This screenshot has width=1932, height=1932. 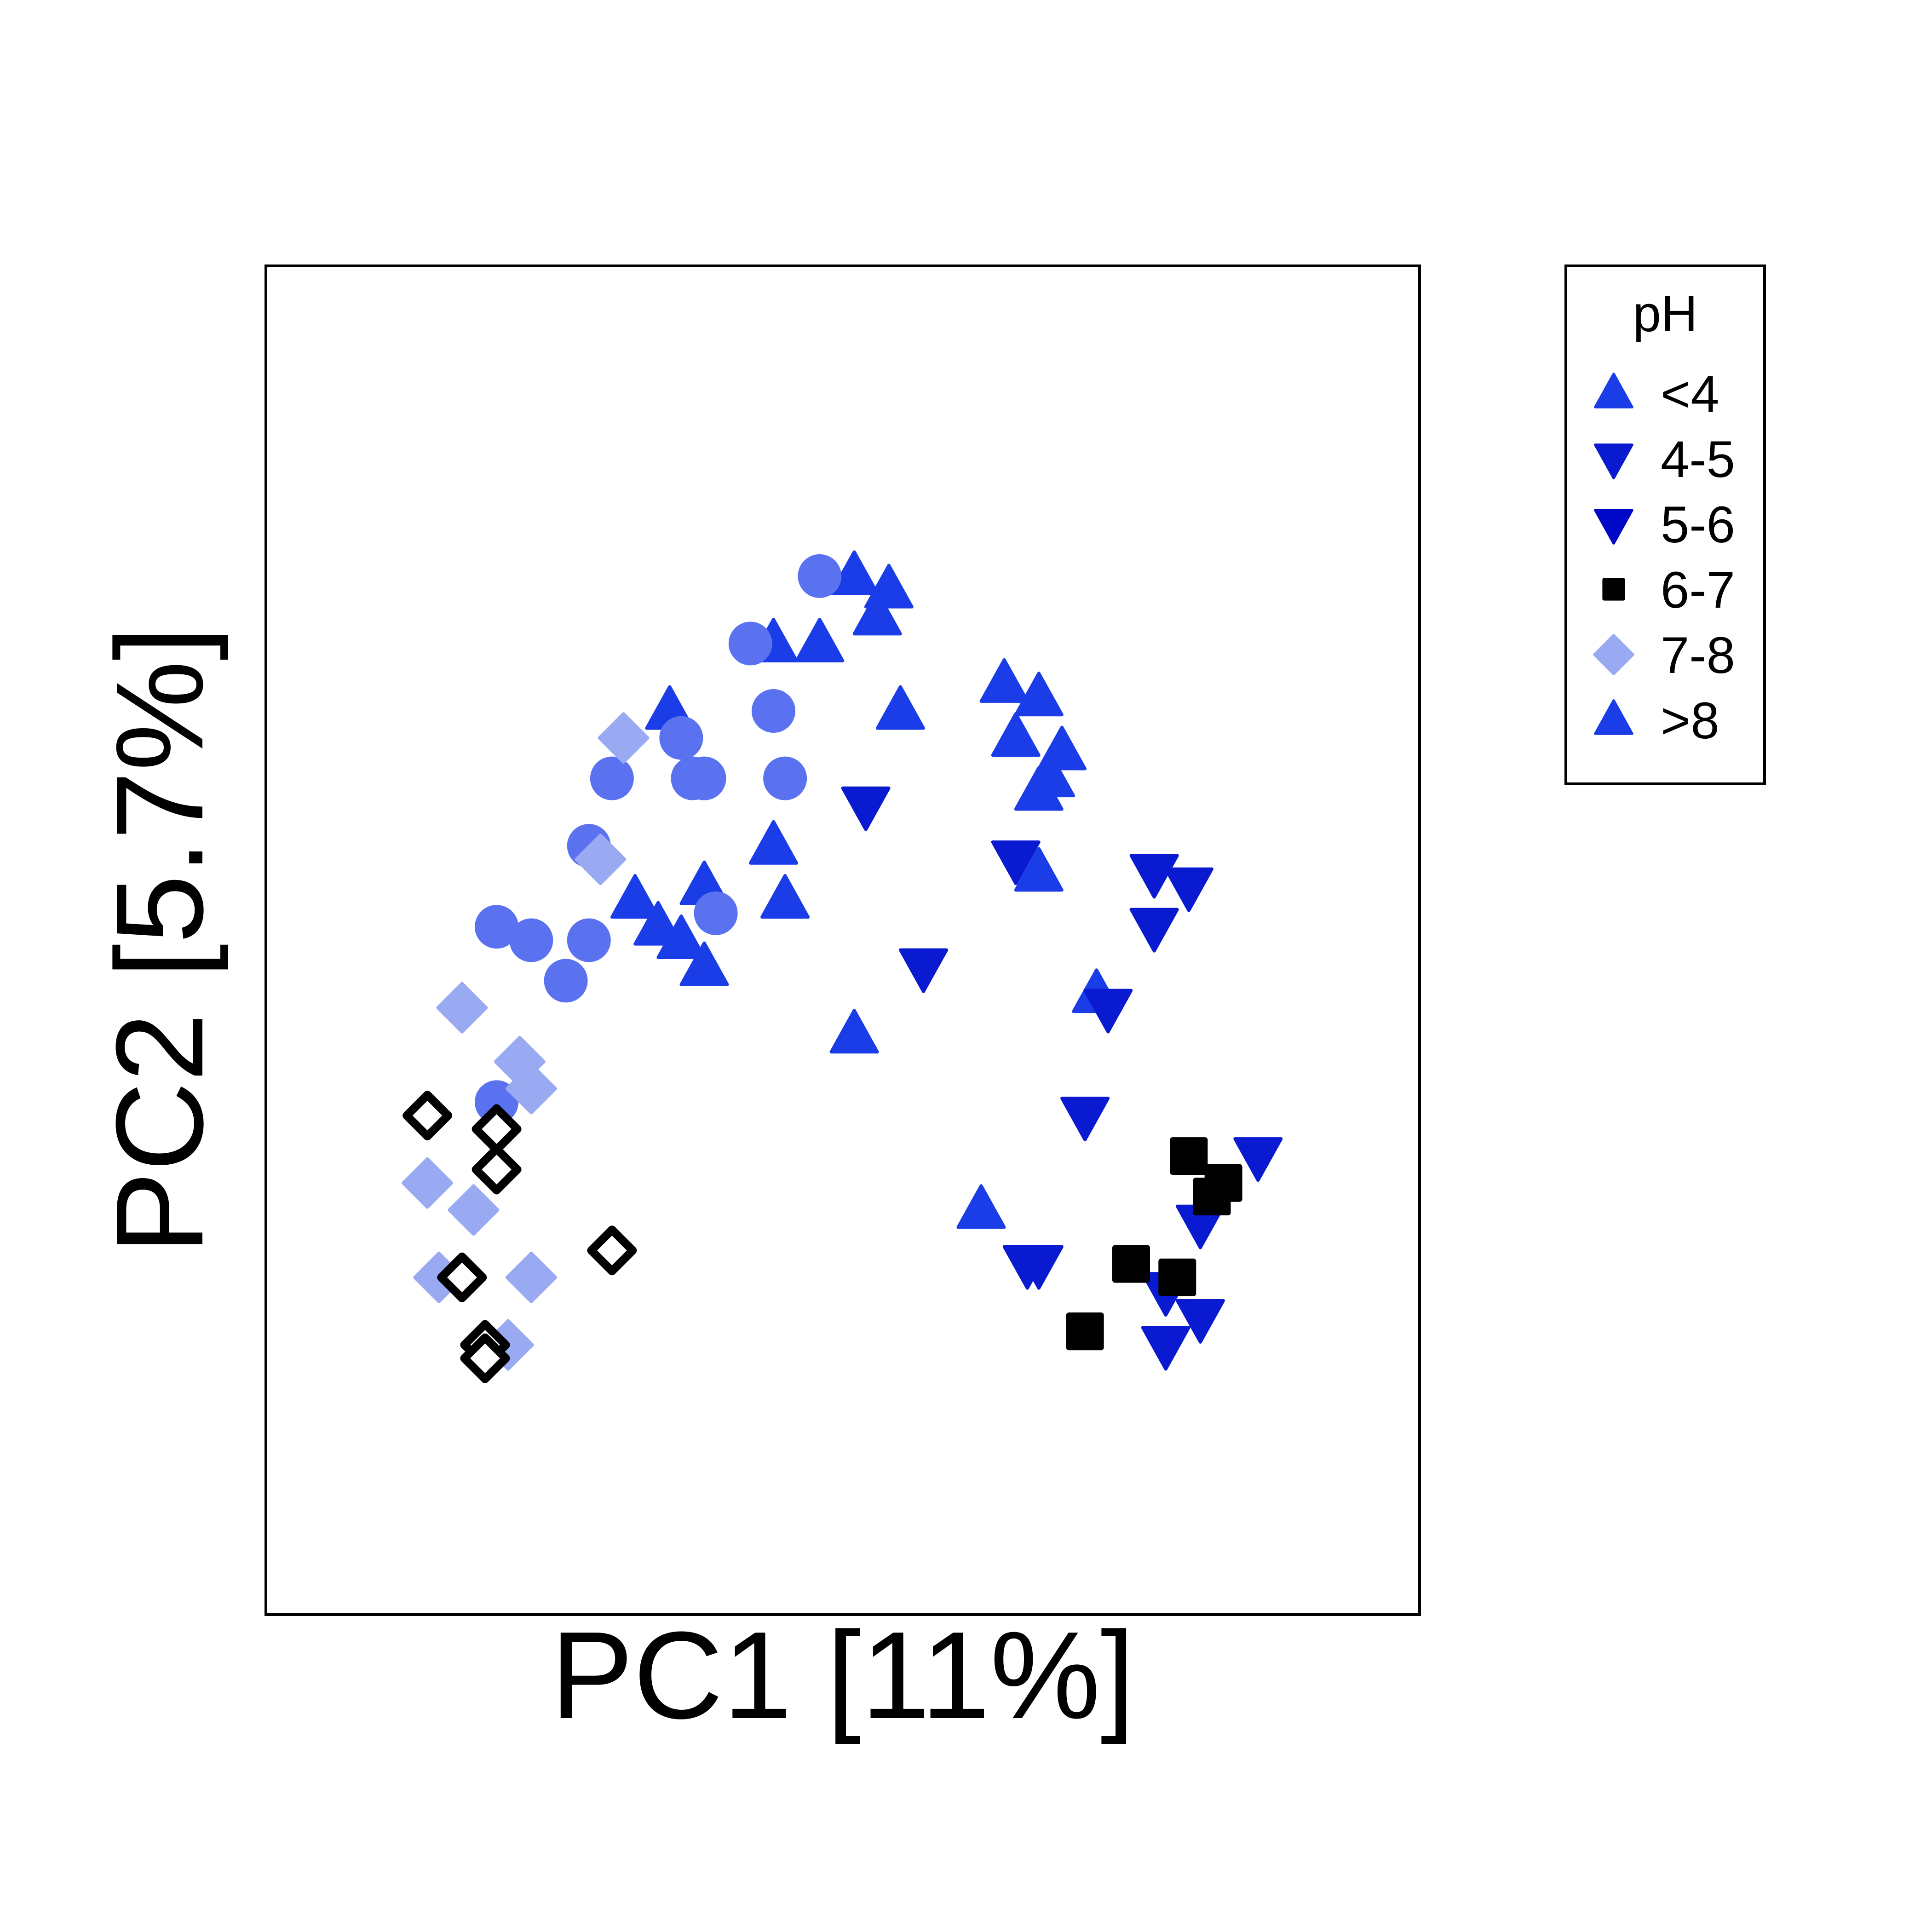 I want to click on x-axis-label: PC1 [11%], so click(x=843, y=1675).